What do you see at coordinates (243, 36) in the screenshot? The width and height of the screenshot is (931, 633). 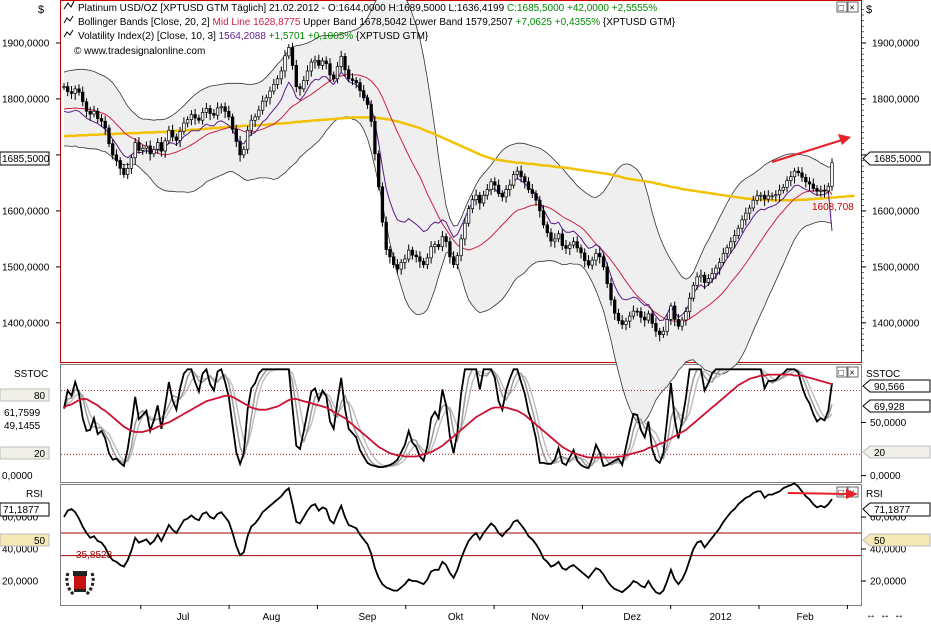 I see `legend-line3-val: 1564,2088` at bounding box center [243, 36].